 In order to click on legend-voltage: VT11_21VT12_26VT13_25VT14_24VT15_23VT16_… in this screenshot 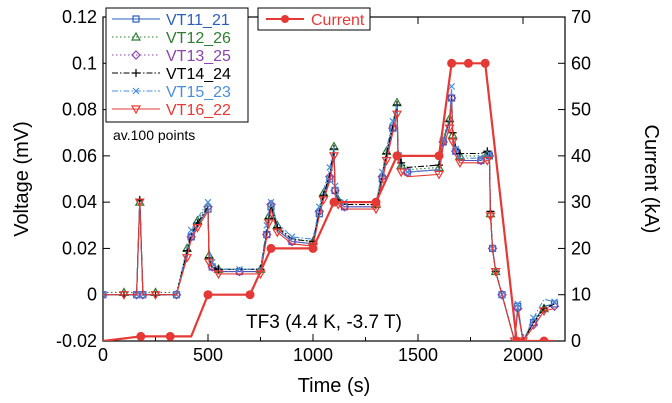, I will do `click(177, 75)`.